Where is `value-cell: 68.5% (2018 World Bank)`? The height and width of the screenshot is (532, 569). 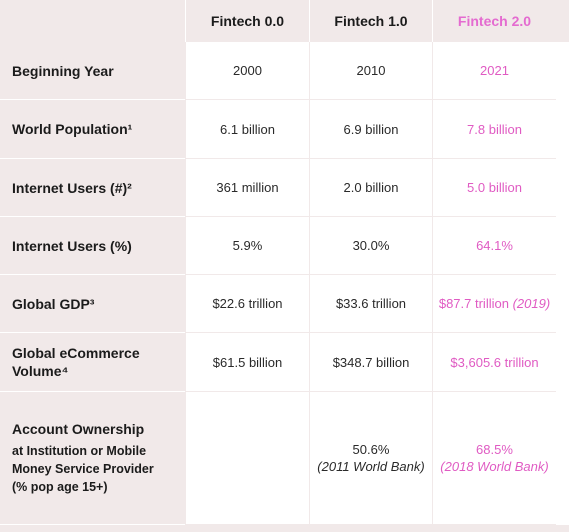 value-cell: 68.5% (2018 World Bank) is located at coordinates (494, 458).